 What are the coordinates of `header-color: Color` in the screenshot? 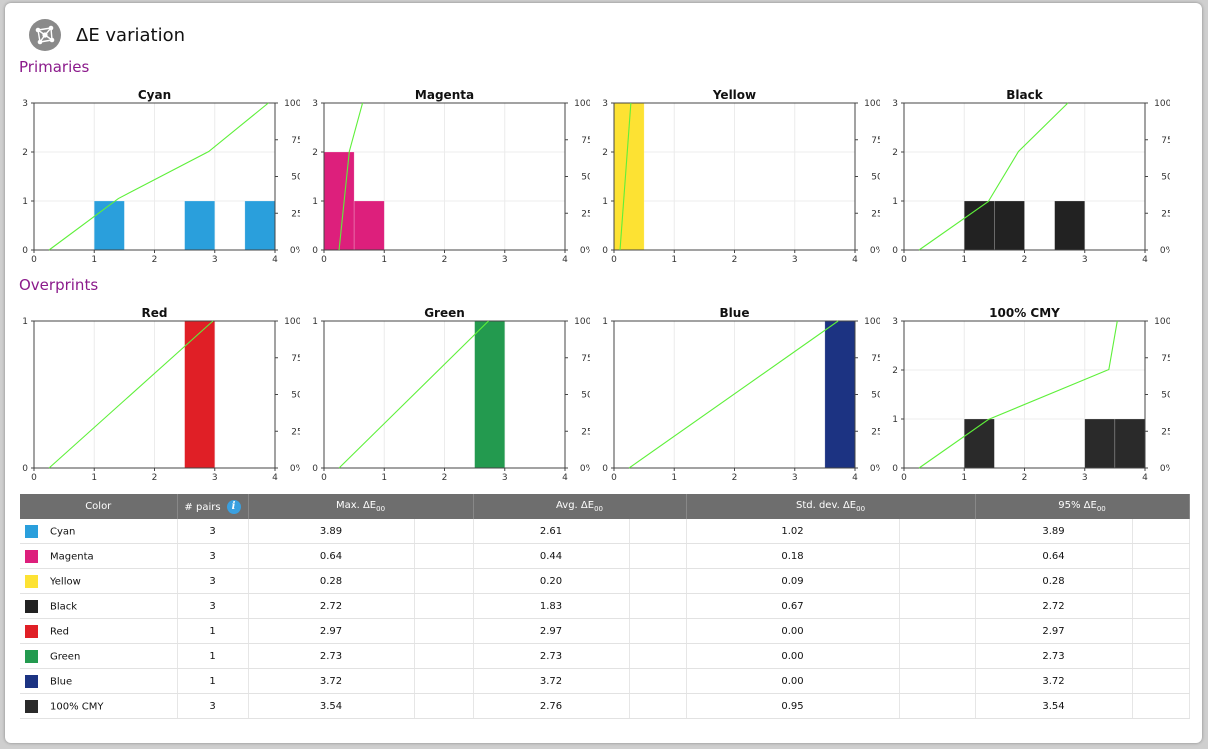 It's located at (99, 506).